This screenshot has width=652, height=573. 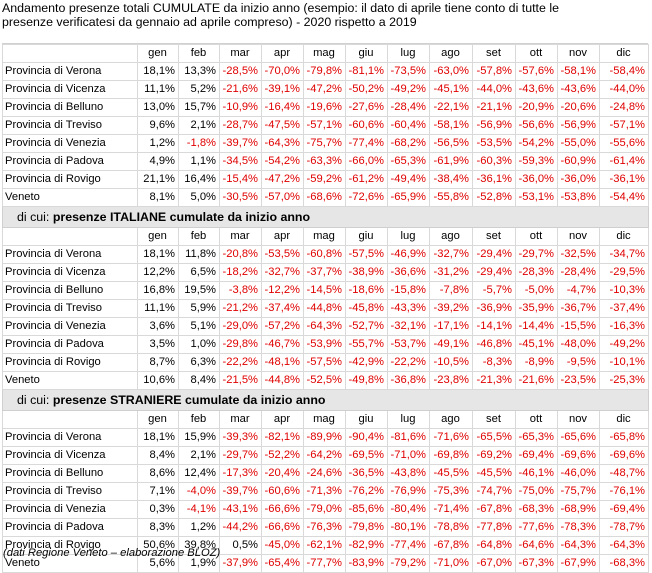 What do you see at coordinates (324, 491) in the screenshot?
I see `value-cell-mag: -71,3%` at bounding box center [324, 491].